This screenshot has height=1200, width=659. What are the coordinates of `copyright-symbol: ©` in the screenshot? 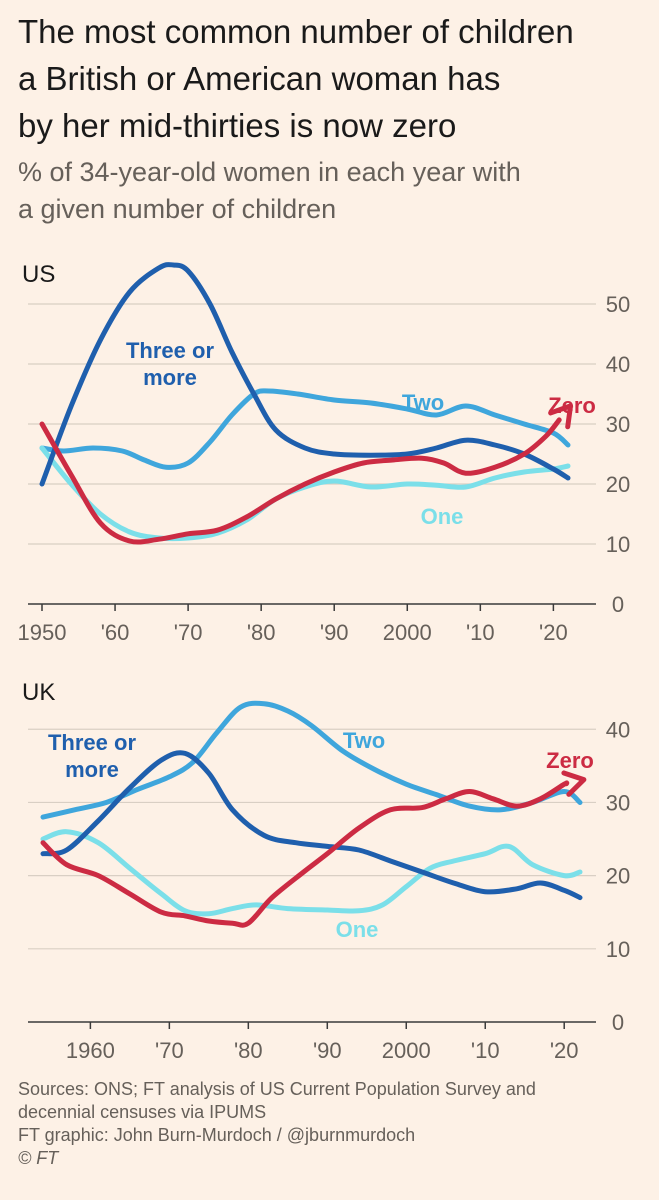 It's located at (25, 1158).